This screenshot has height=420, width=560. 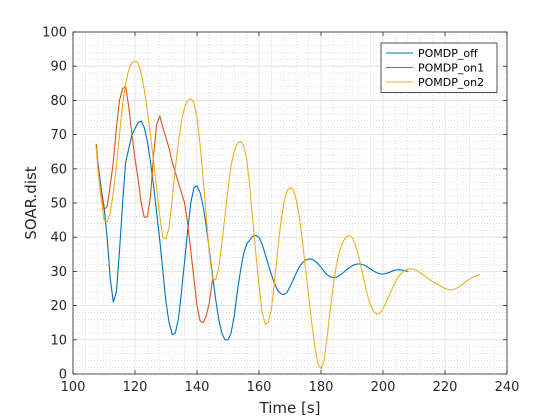 What do you see at coordinates (58, 272) in the screenshot?
I see `y-tick-label: 30` at bounding box center [58, 272].